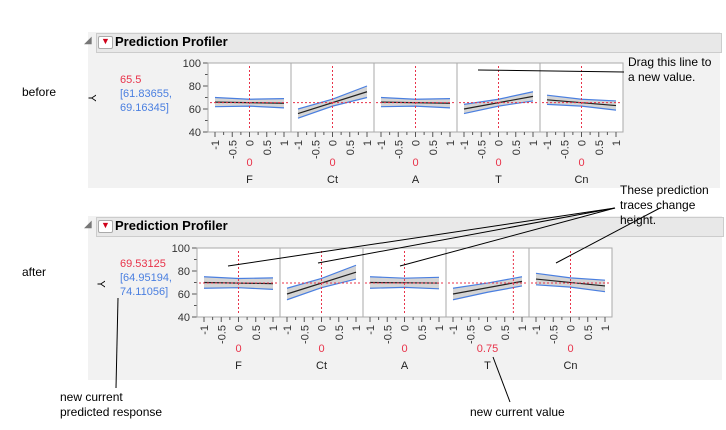  What do you see at coordinates (658, 205) in the screenshot?
I see `traces-note-line: traces change` at bounding box center [658, 205].